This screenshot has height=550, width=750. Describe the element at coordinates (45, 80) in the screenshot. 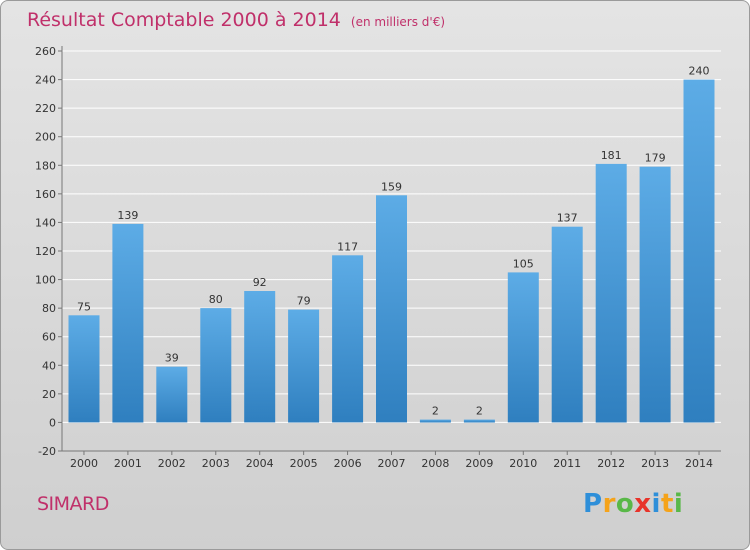

I see `y-tick-label: 240` at that location.